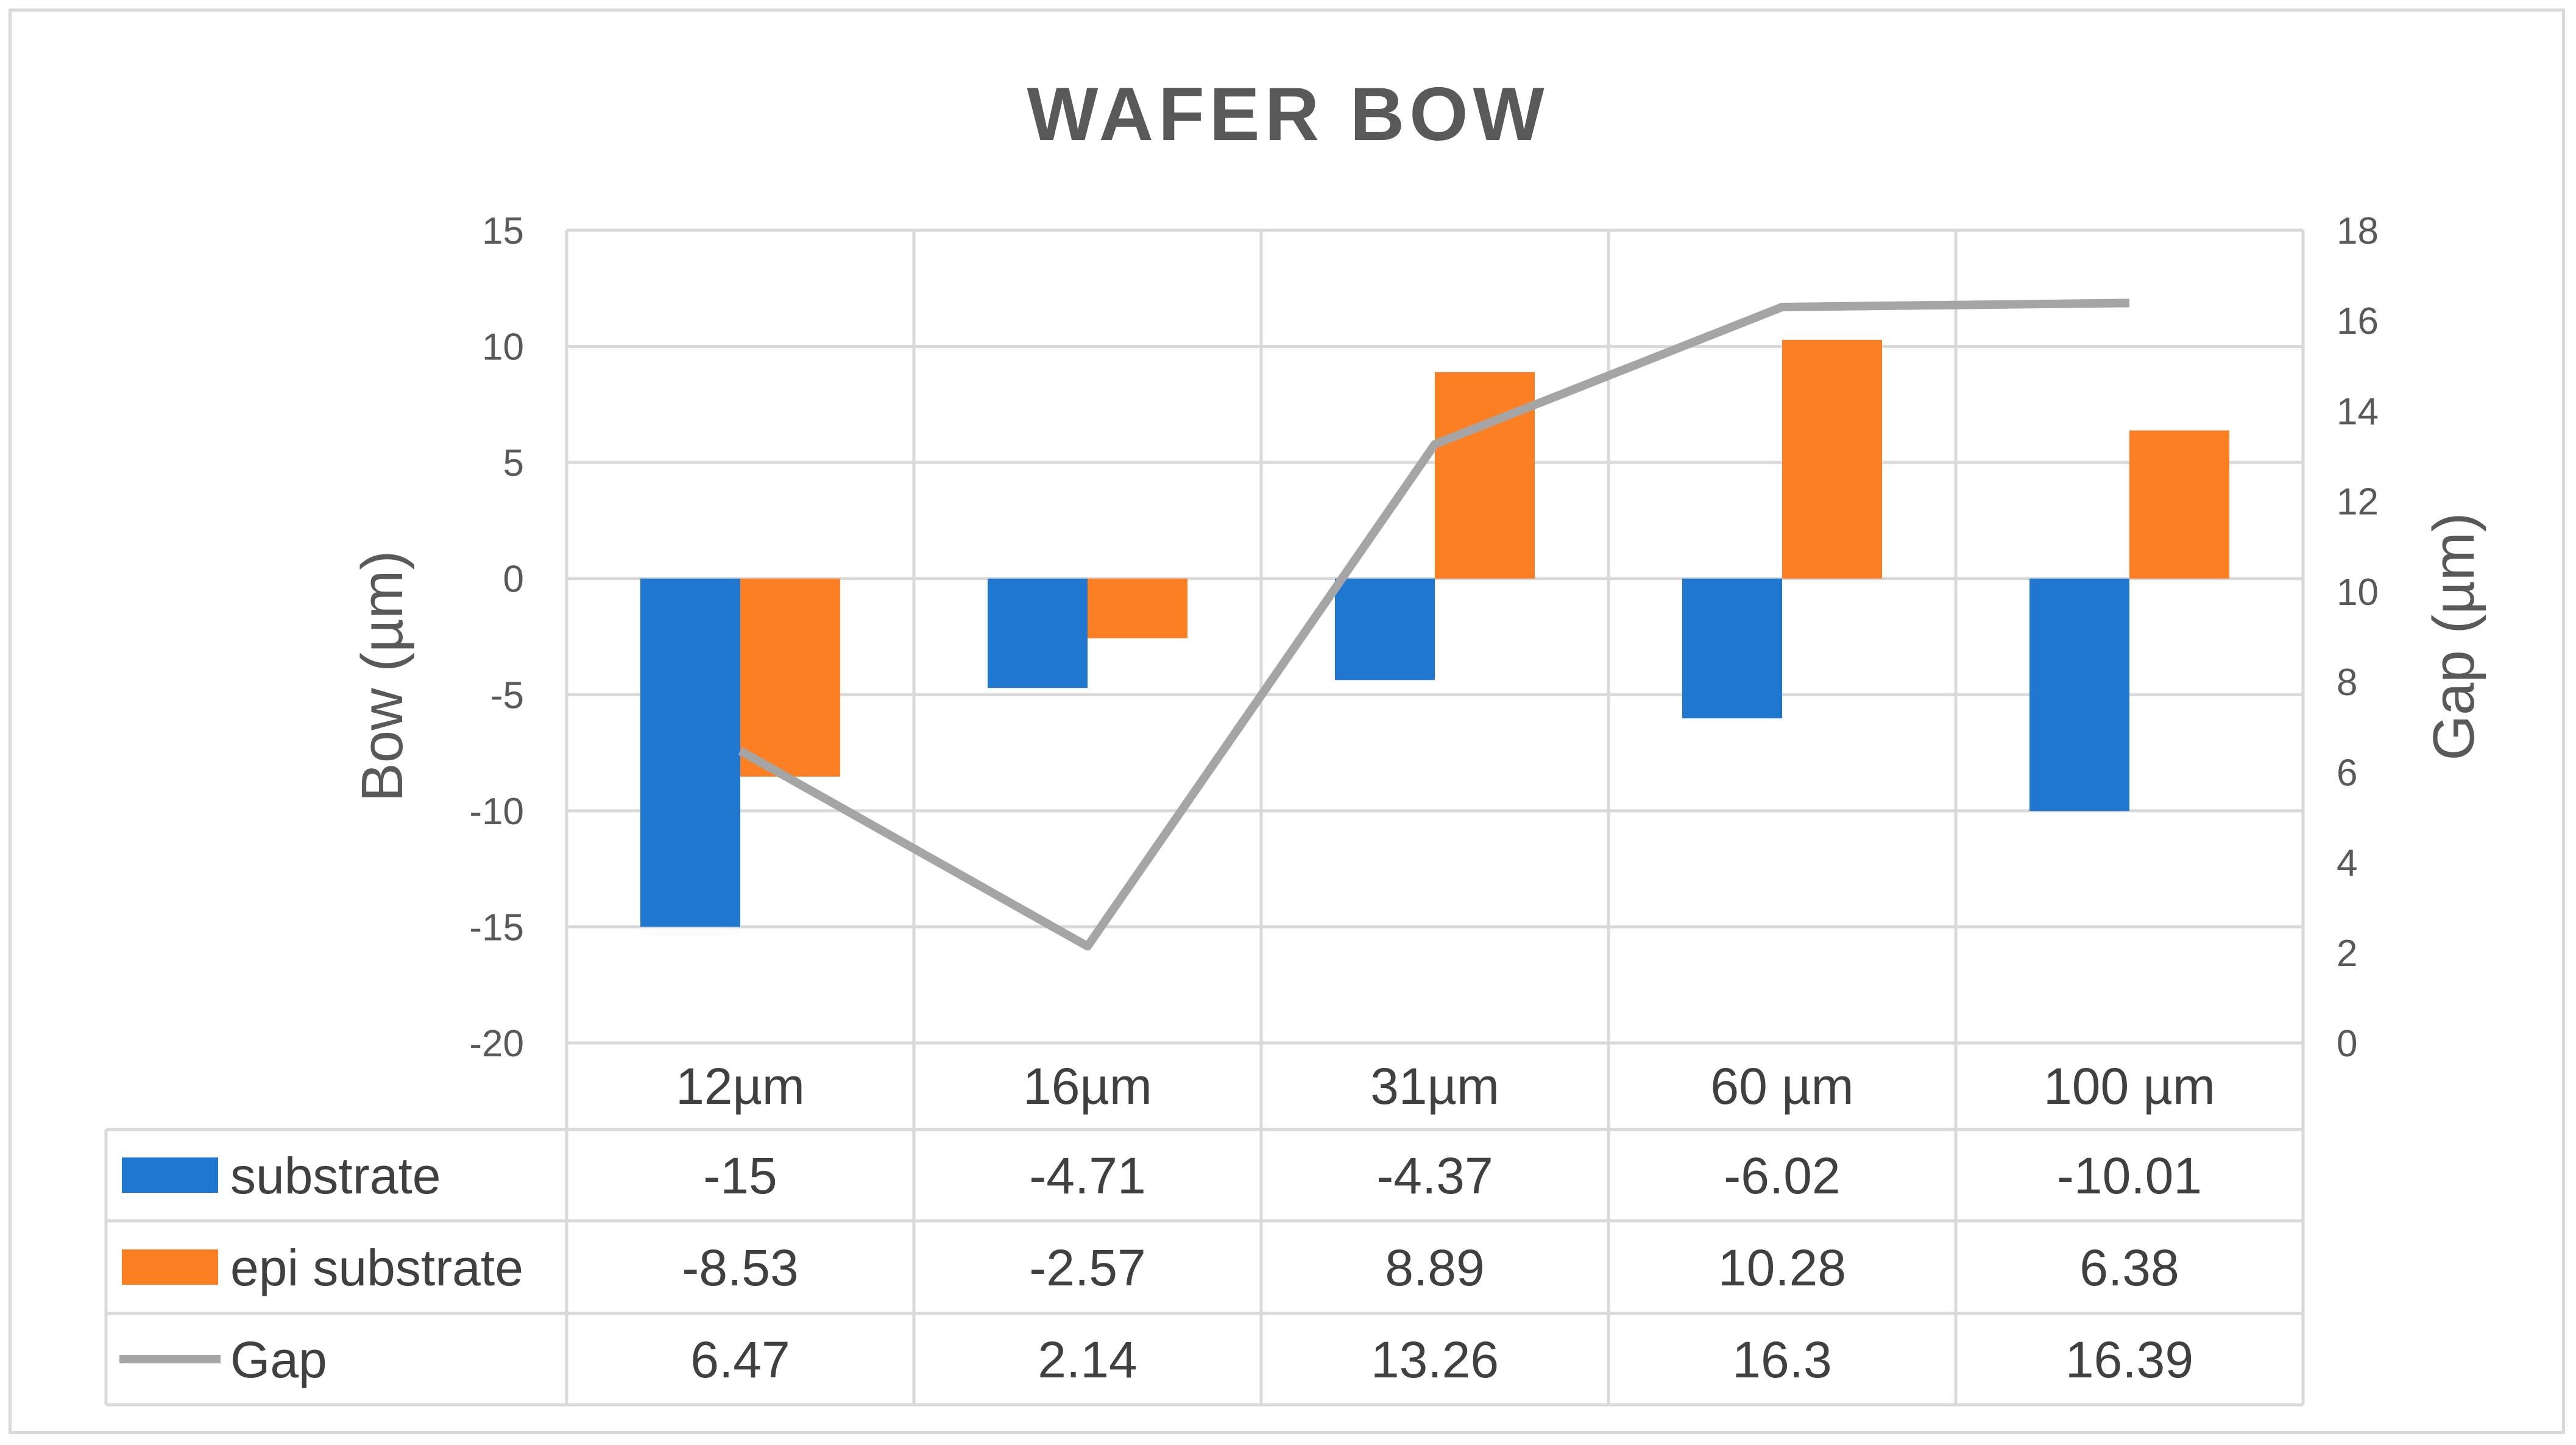 This screenshot has width=2576, height=1445. What do you see at coordinates (2129, 1087) in the screenshot?
I see `x-category-label: 100 µm` at bounding box center [2129, 1087].